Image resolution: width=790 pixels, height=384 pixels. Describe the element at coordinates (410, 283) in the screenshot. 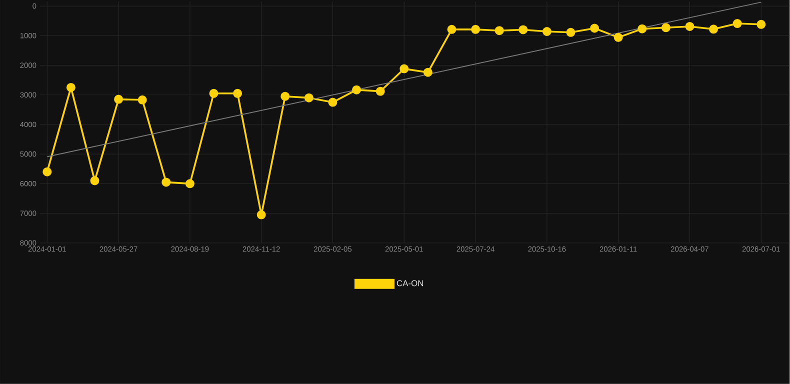

I see `legend-label: CA-ON` at that location.